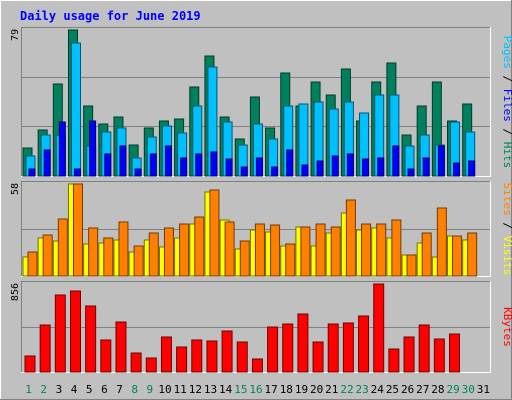 The height and width of the screenshot is (400, 512). Describe the element at coordinates (362, 389) in the screenshot. I see `x-tick-label-day-23: 23` at that location.